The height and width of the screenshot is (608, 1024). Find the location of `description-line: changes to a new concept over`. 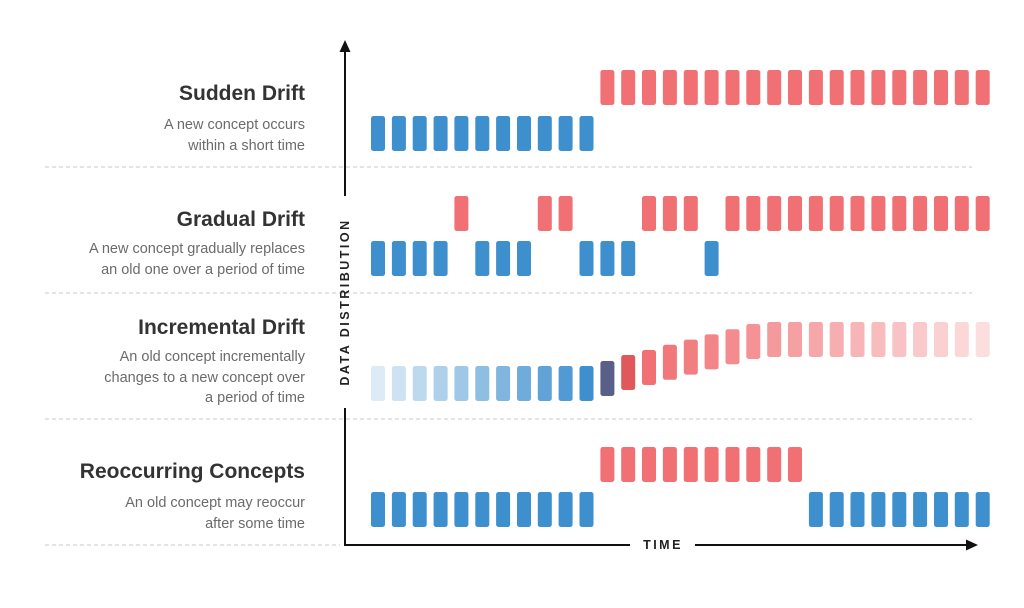

description-line: changes to a new concept over is located at coordinates (204, 377).